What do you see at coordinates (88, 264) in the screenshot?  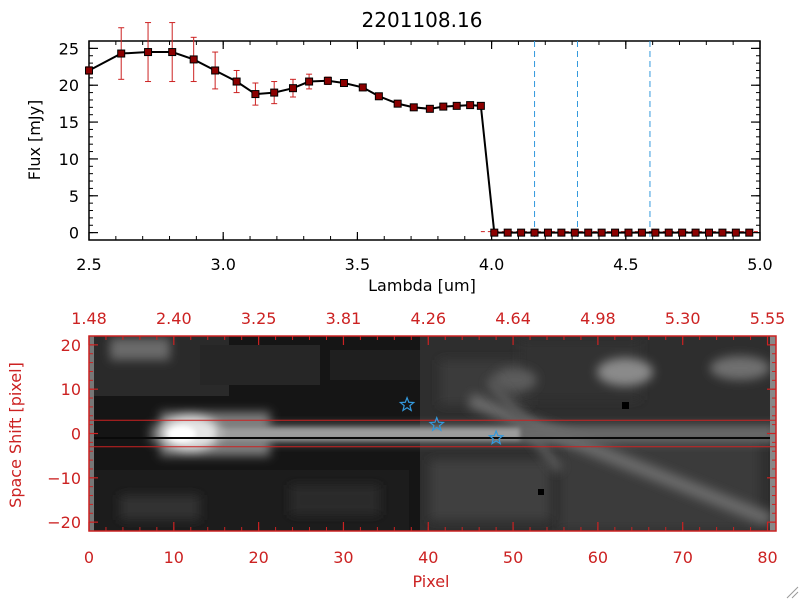 I see `top-x-tick-label: 2.5` at bounding box center [88, 264].